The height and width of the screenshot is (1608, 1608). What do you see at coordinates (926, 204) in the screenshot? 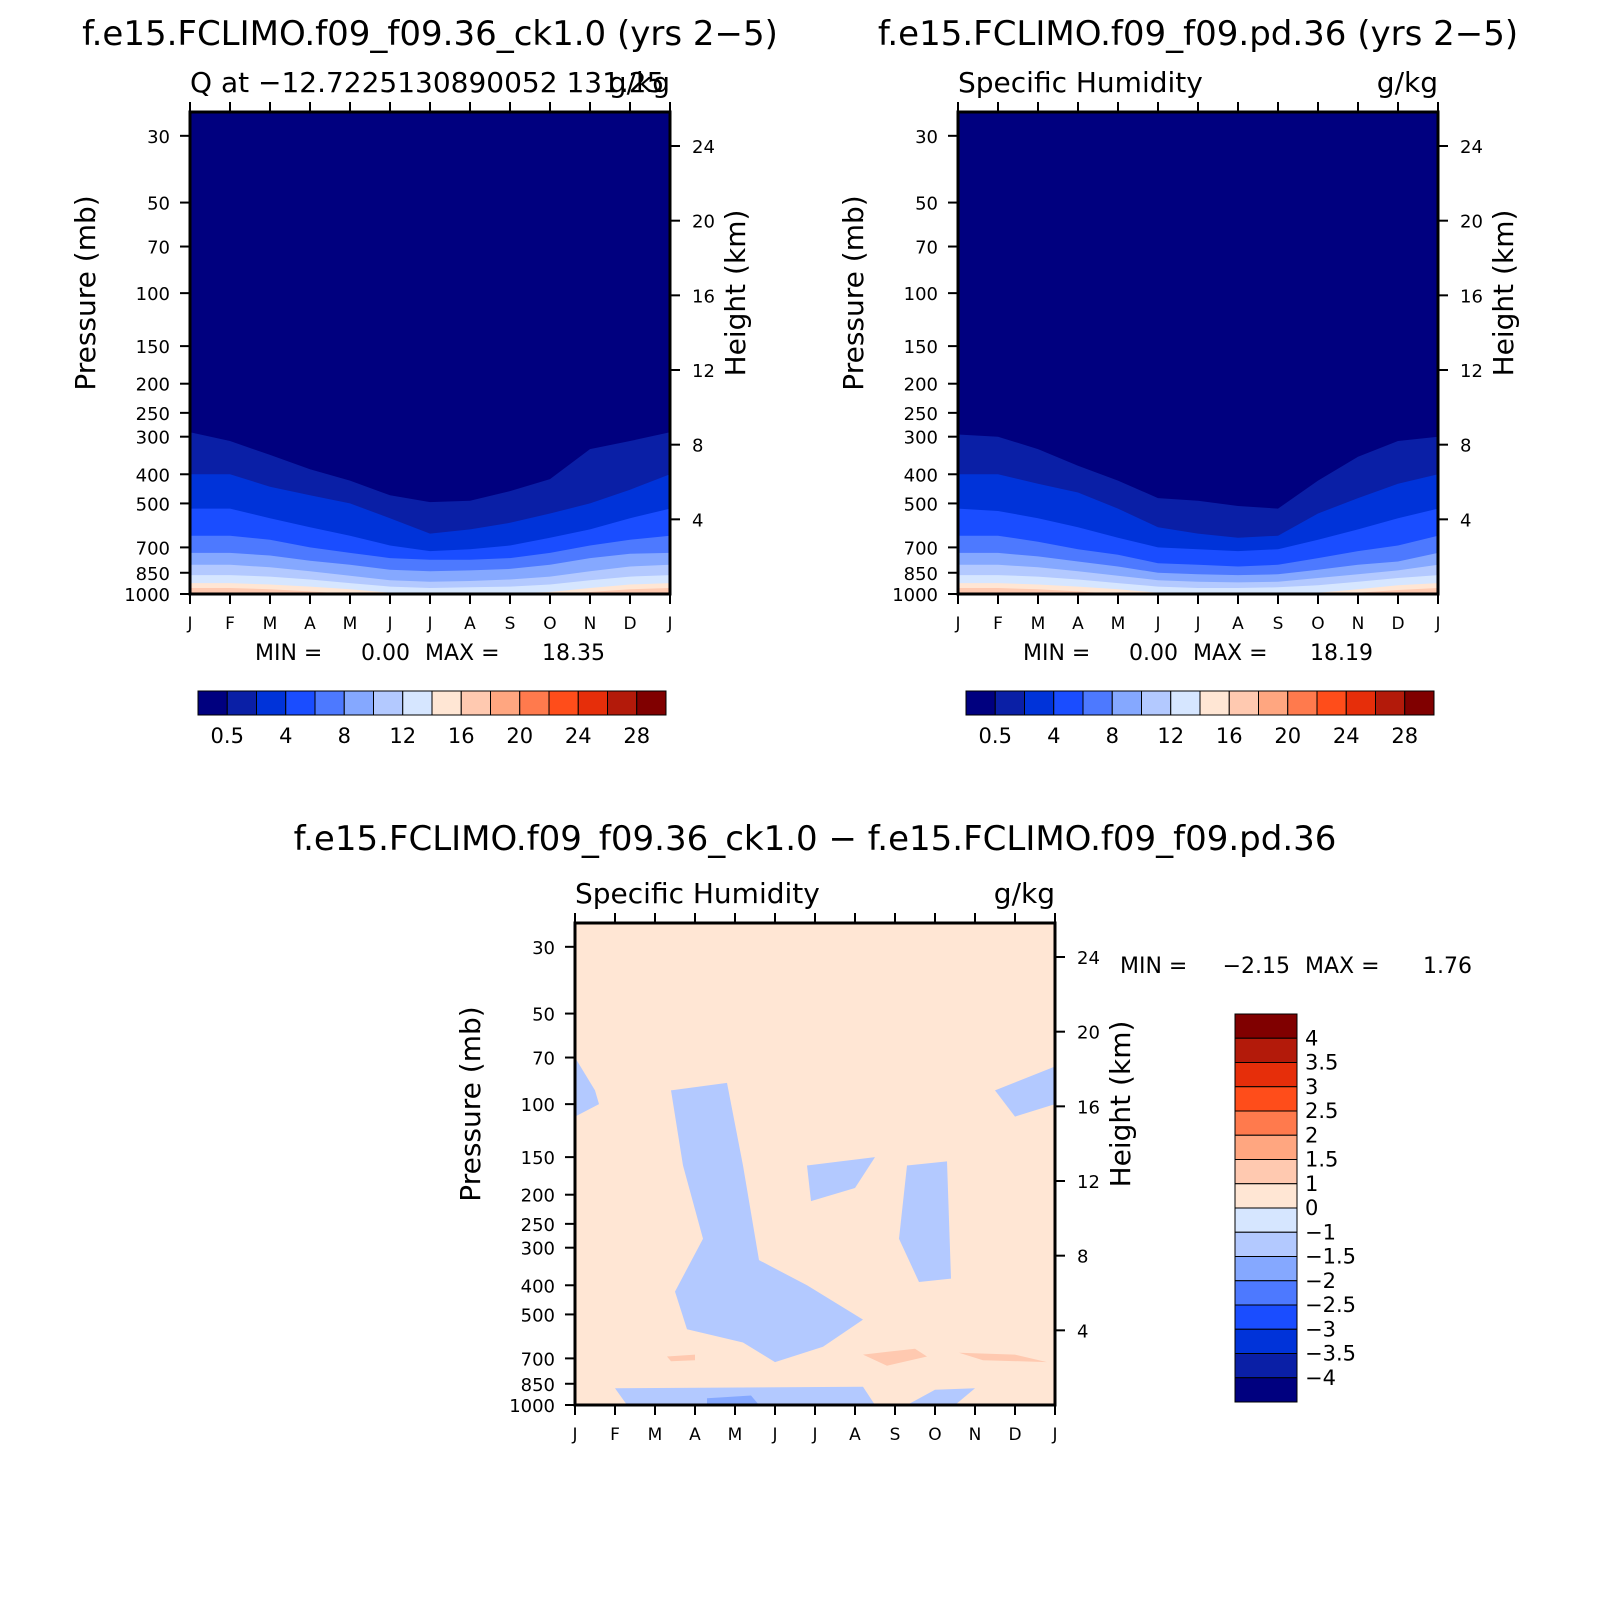
I see `pressure-tick-label: 50` at bounding box center [926, 204].